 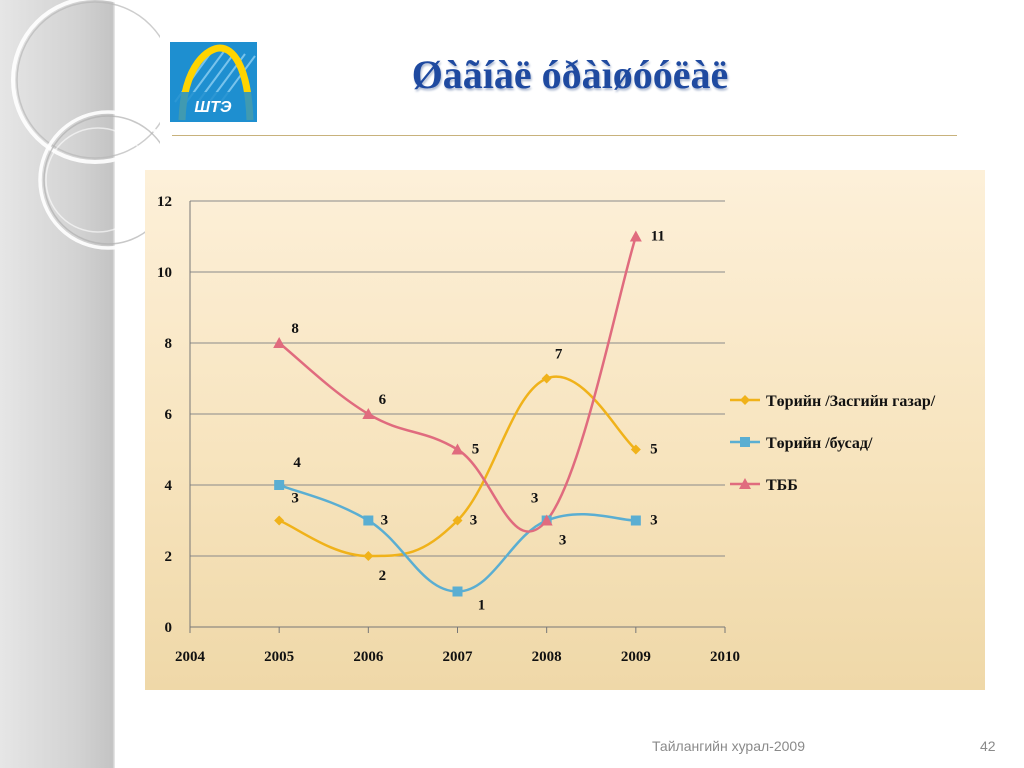 What do you see at coordinates (368, 520) in the screenshot?
I see `series-2-point-2006` at bounding box center [368, 520].